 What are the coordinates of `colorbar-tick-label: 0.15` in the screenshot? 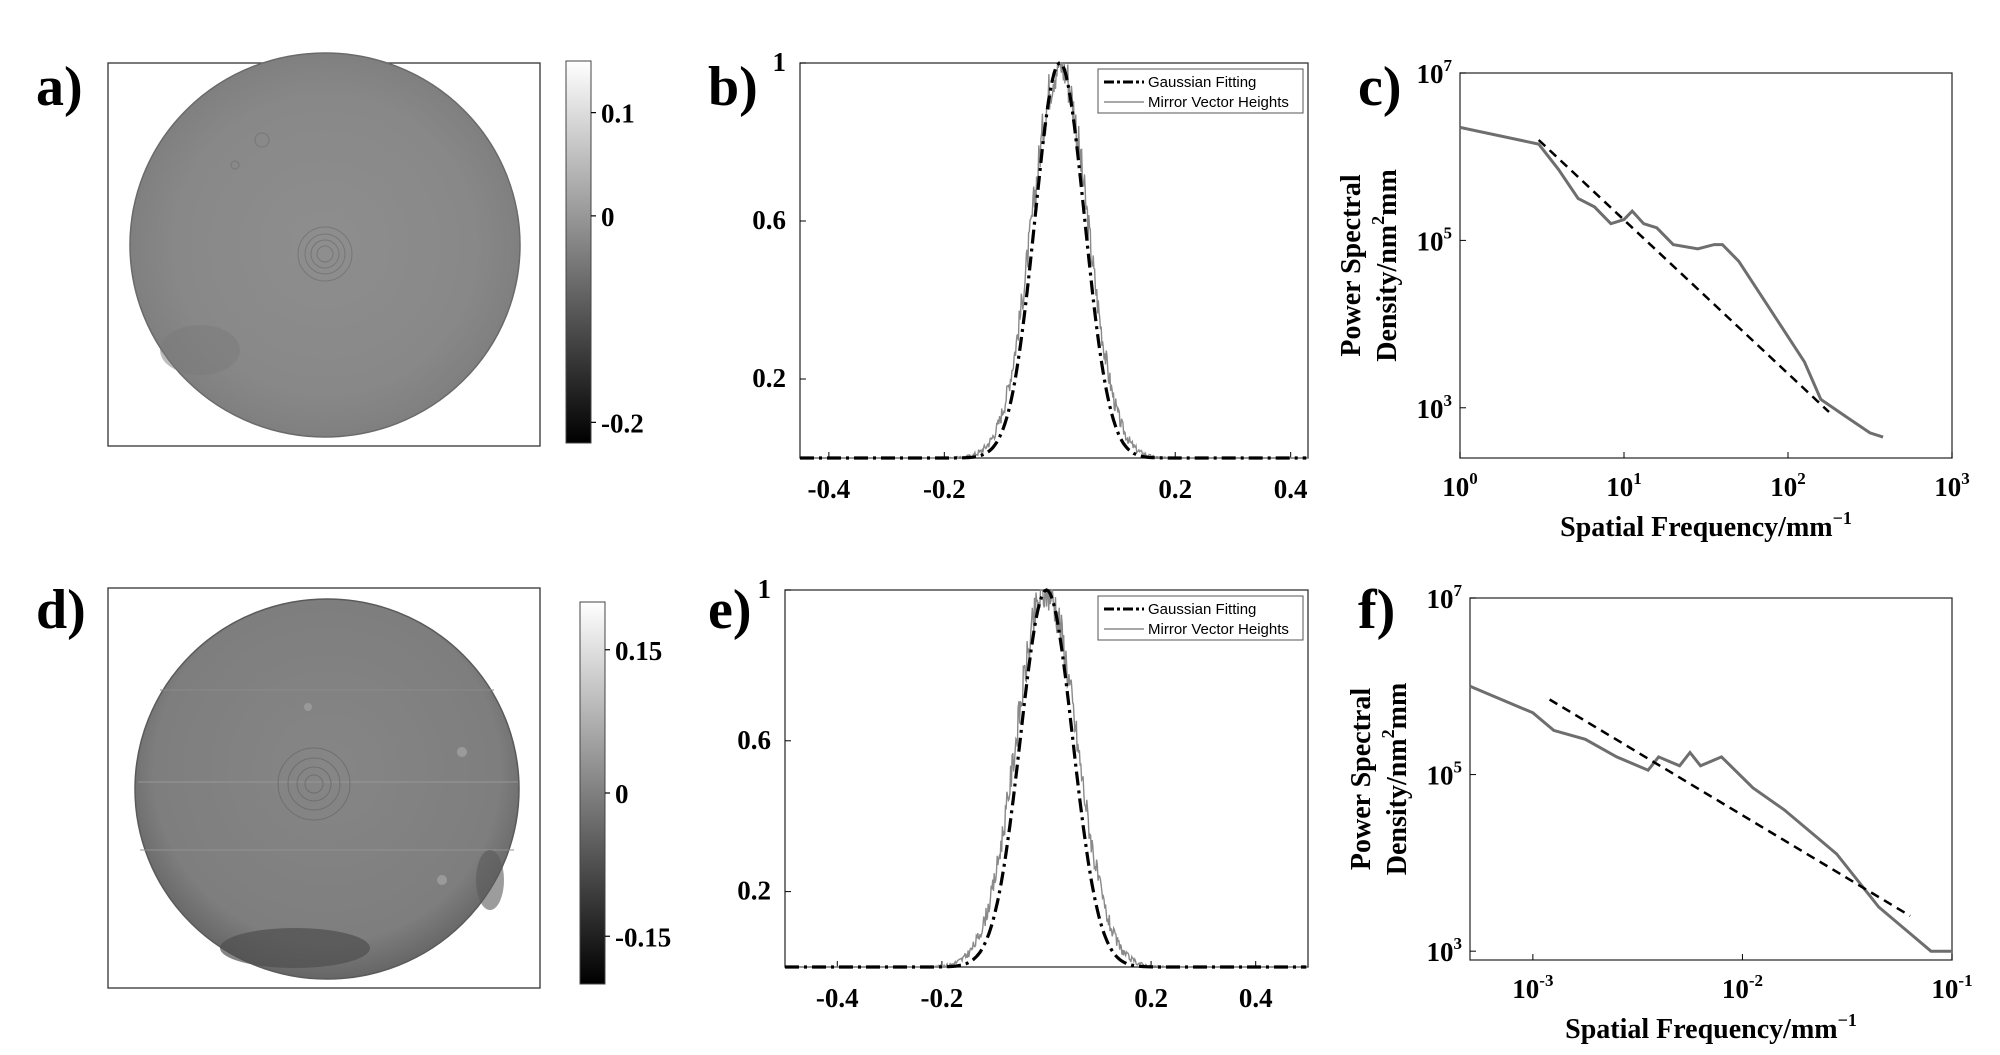 It's located at (638, 651).